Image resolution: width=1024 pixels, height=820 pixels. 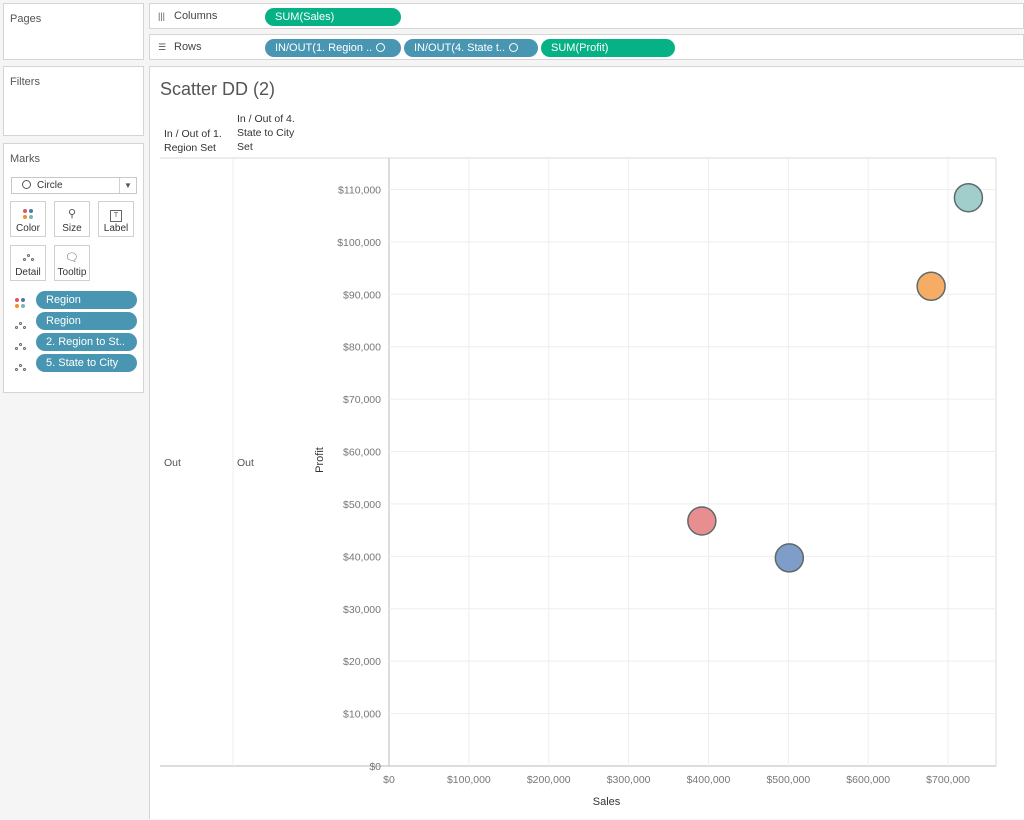 I want to click on mark-field-state-to-city: 5. State to City, so click(x=76, y=363).